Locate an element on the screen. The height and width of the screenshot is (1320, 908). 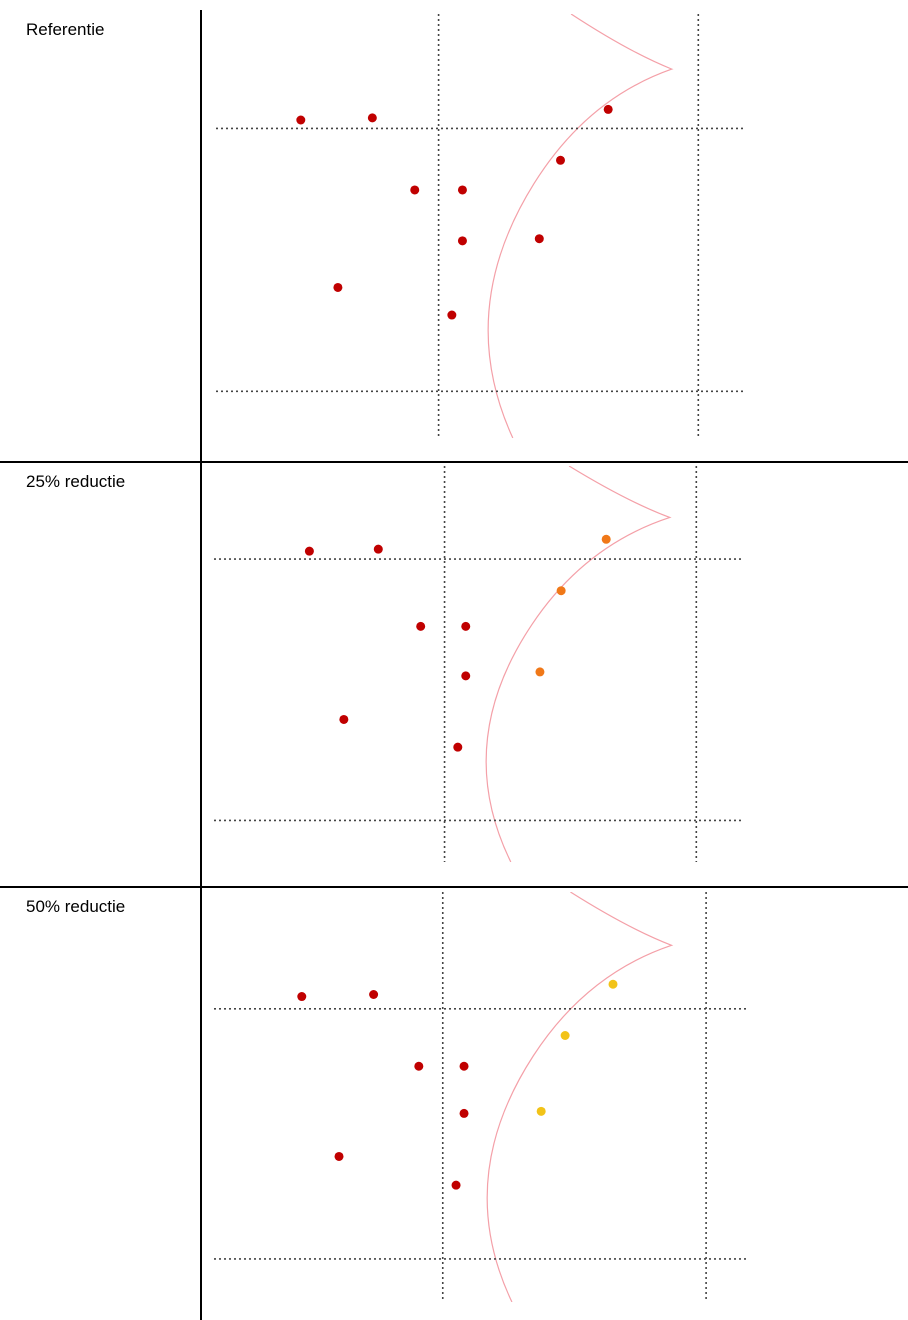
row-label: 50% reductie is located at coordinates (76, 906).